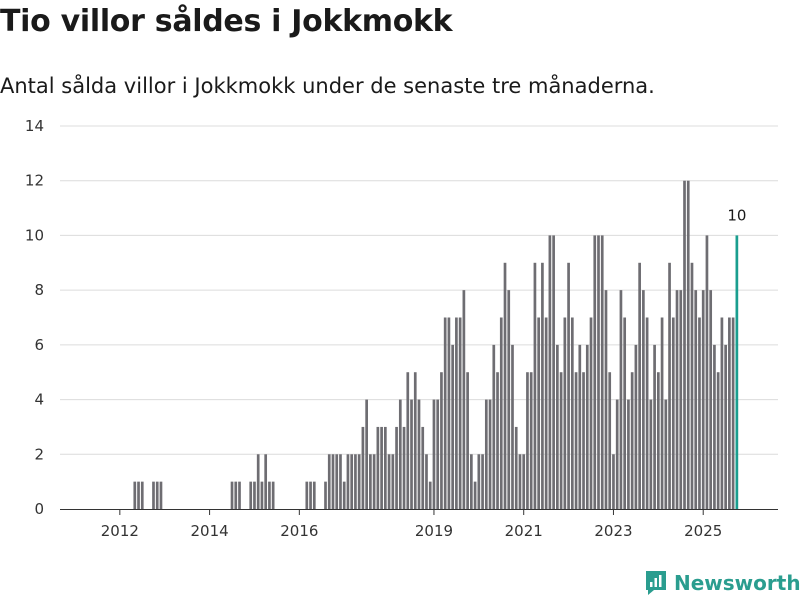 The image size is (800, 600). What do you see at coordinates (34, 126) in the screenshot?
I see `y-tick-label: 14` at bounding box center [34, 126].